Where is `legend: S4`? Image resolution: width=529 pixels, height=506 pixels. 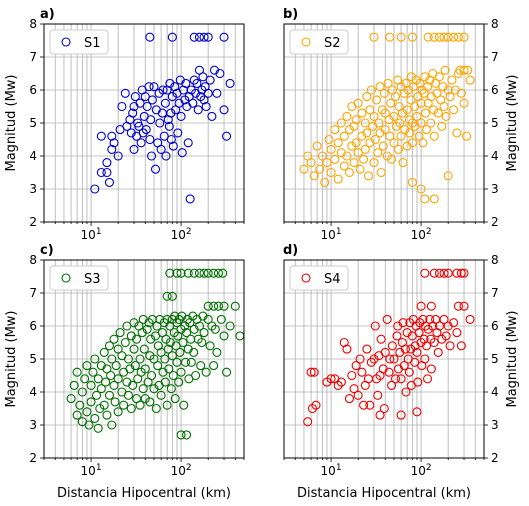 legend: S4 is located at coordinates (319, 278).